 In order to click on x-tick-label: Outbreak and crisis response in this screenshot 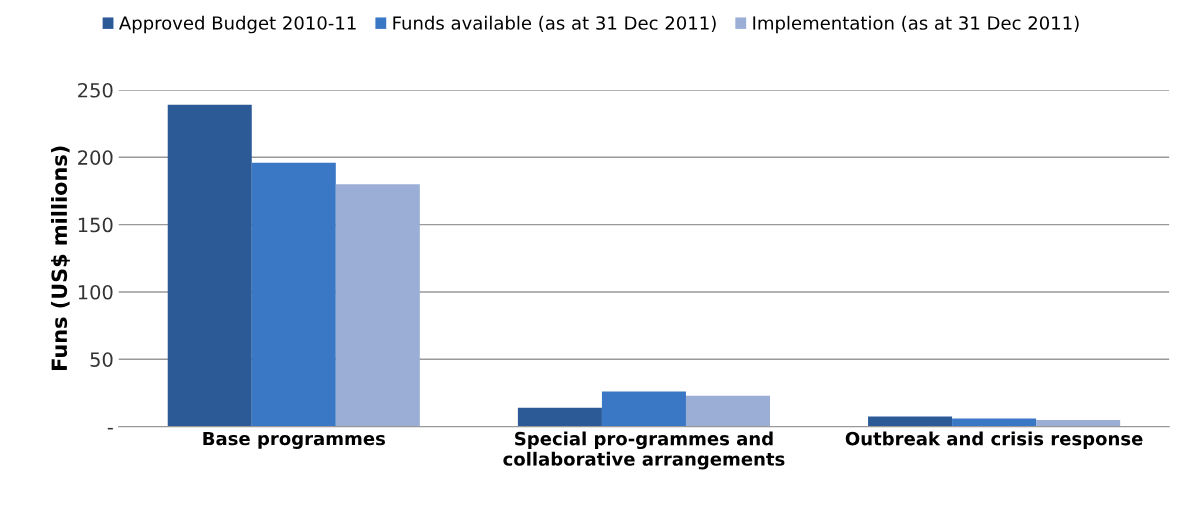, I will do `click(994, 440)`.